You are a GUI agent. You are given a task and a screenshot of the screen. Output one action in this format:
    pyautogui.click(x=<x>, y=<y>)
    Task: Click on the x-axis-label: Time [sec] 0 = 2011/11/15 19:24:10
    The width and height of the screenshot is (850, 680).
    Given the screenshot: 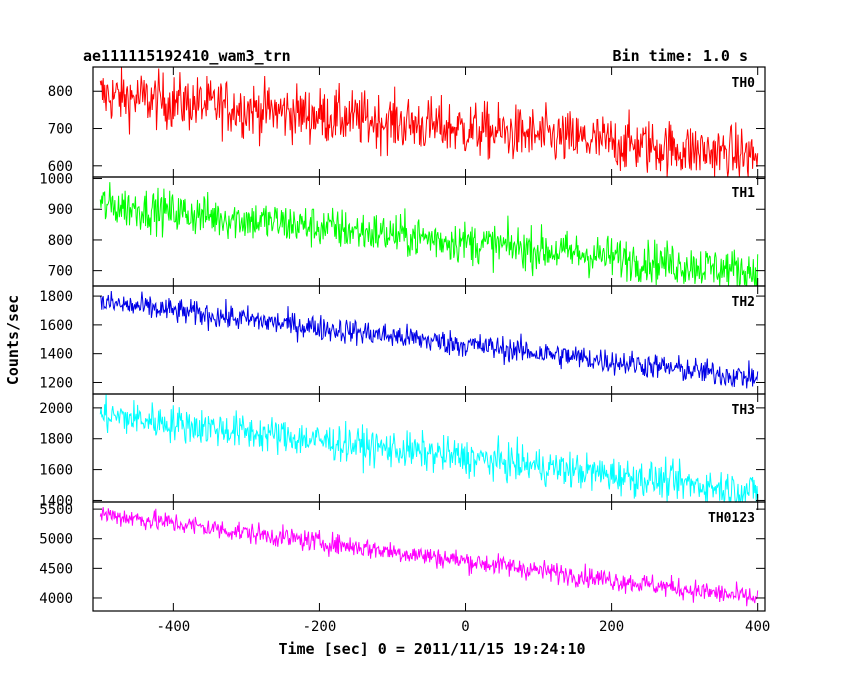 What is the action you would take?
    pyautogui.click(x=431, y=649)
    